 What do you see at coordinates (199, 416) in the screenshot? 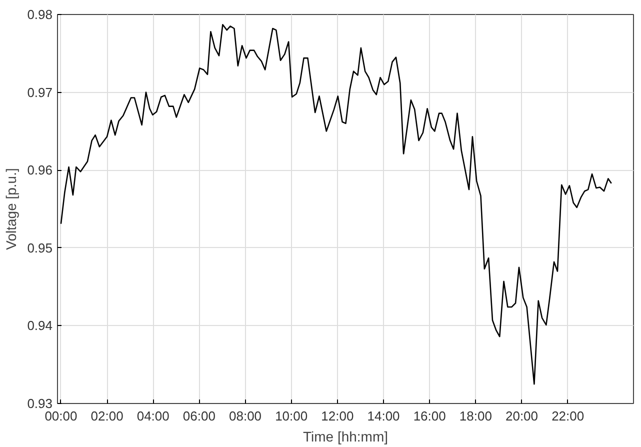
I see `x-tick-label: 06:00` at bounding box center [199, 416].